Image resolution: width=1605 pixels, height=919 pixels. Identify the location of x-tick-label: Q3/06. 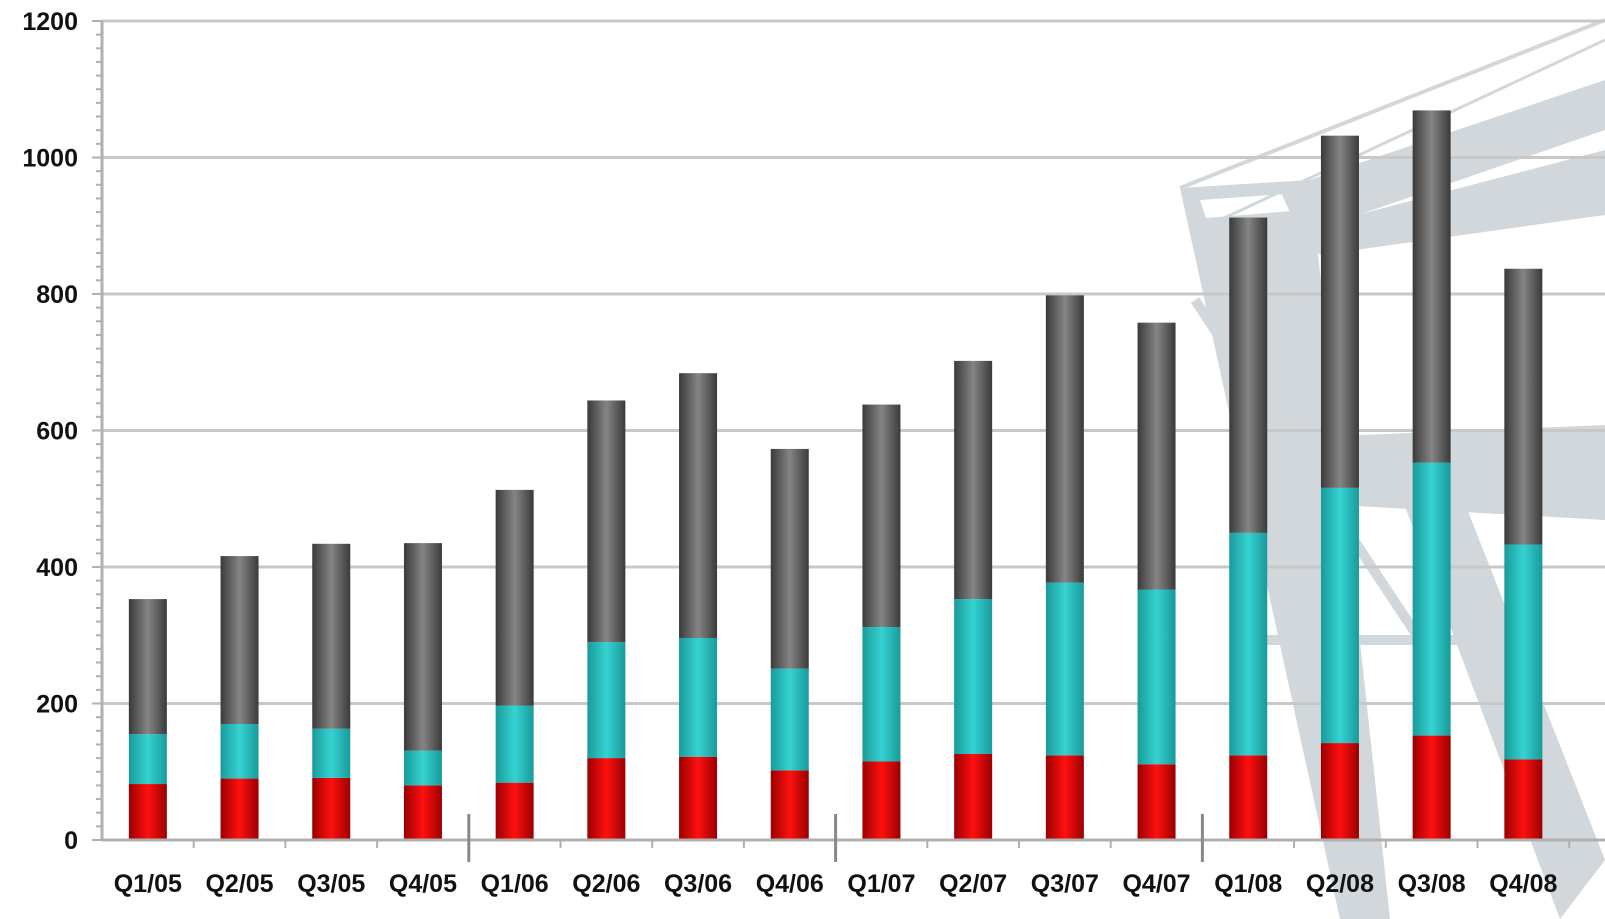
(698, 884).